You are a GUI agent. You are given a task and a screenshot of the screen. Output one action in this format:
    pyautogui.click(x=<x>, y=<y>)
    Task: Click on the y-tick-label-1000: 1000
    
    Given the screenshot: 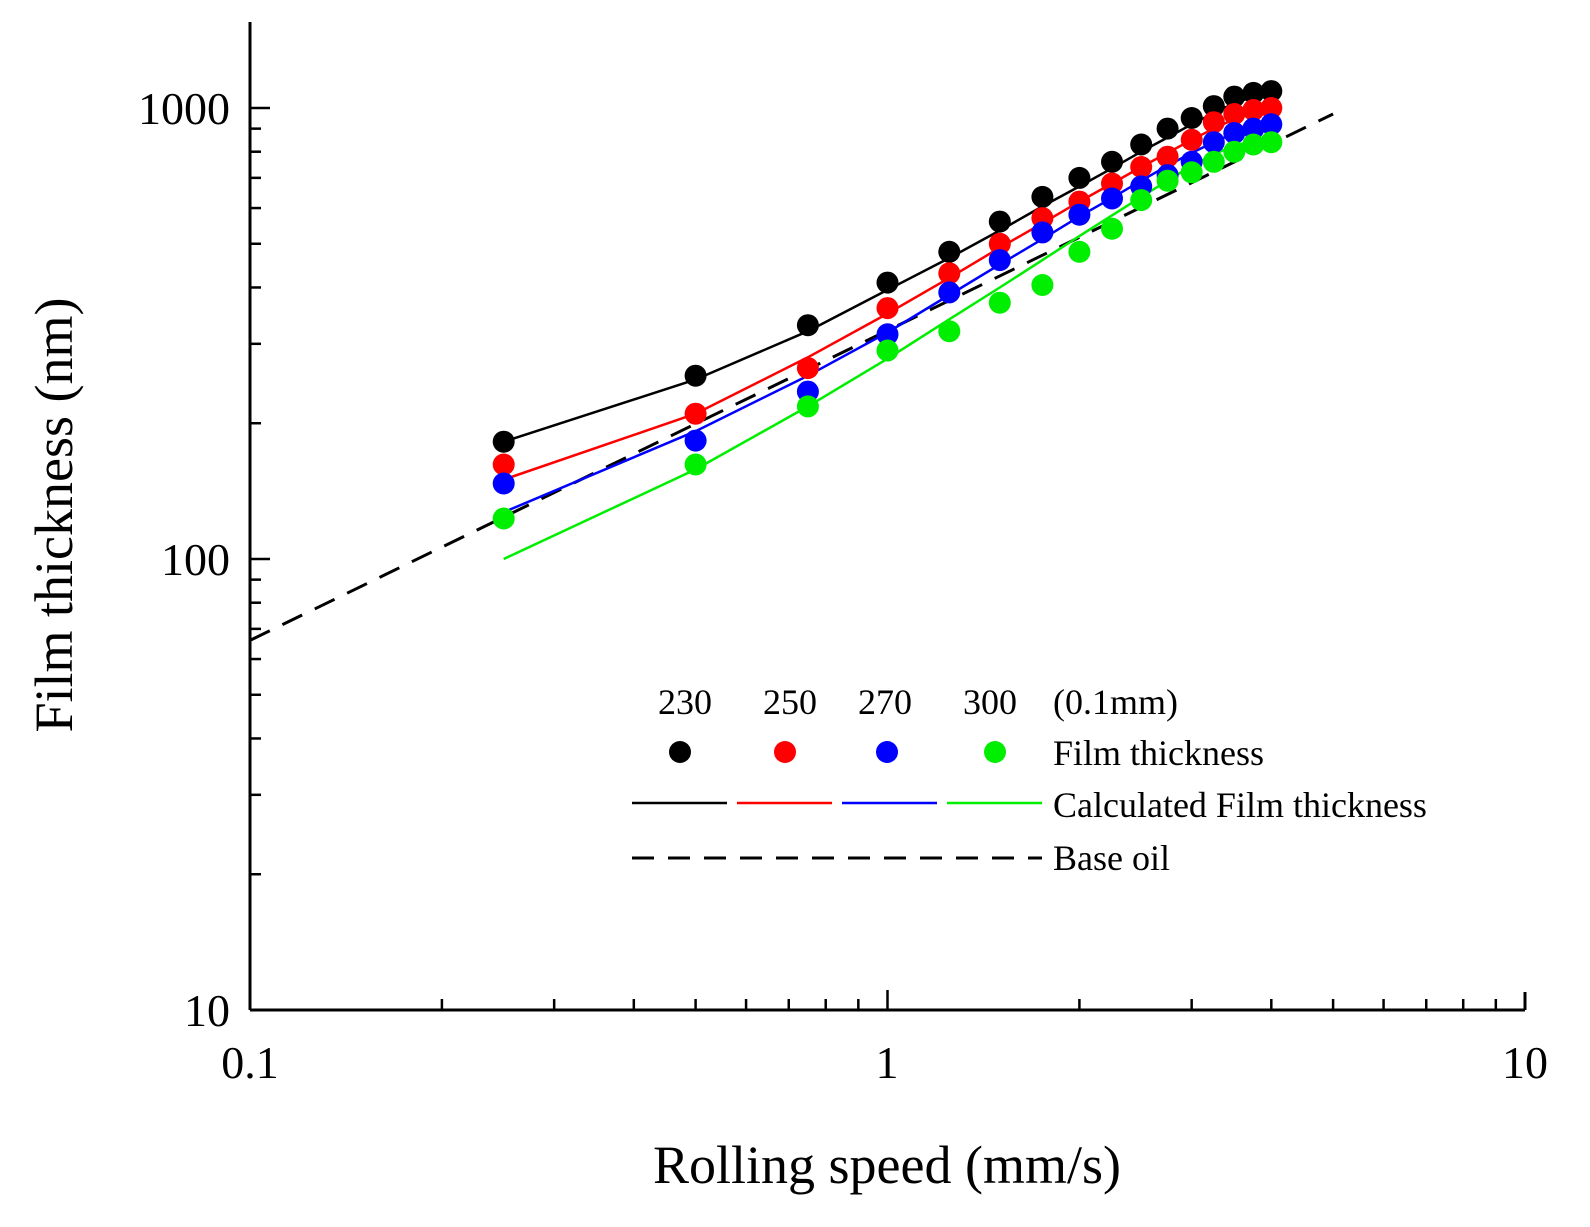 What is the action you would take?
    pyautogui.click(x=184, y=108)
    